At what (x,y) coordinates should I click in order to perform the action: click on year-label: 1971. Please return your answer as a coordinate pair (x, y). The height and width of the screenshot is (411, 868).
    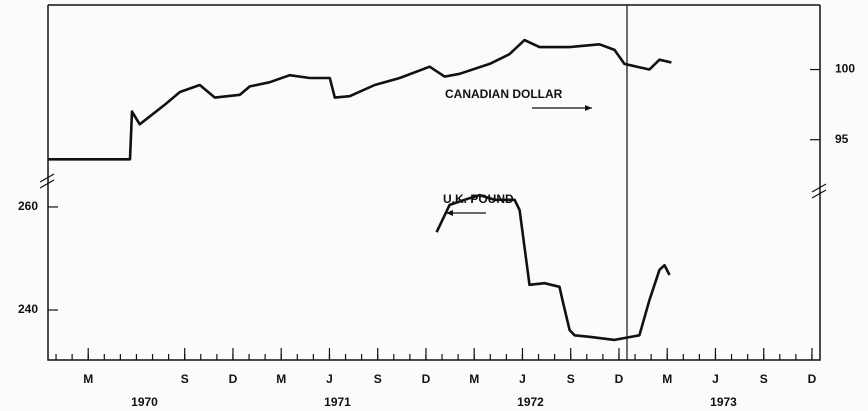
    Looking at the image, I should click on (337, 402).